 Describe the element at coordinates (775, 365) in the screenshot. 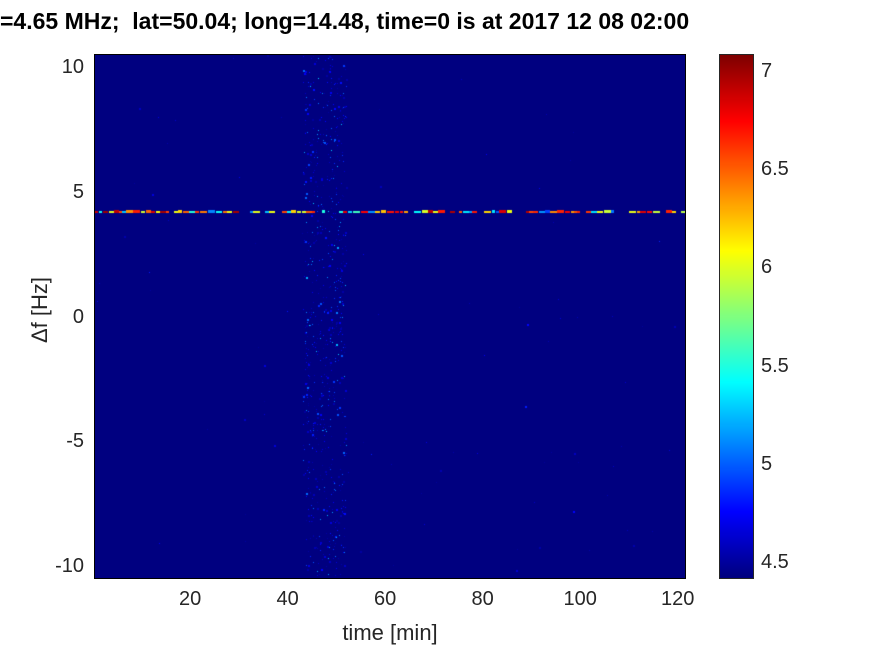

I see `colorbar-tick-label: 5.5` at that location.